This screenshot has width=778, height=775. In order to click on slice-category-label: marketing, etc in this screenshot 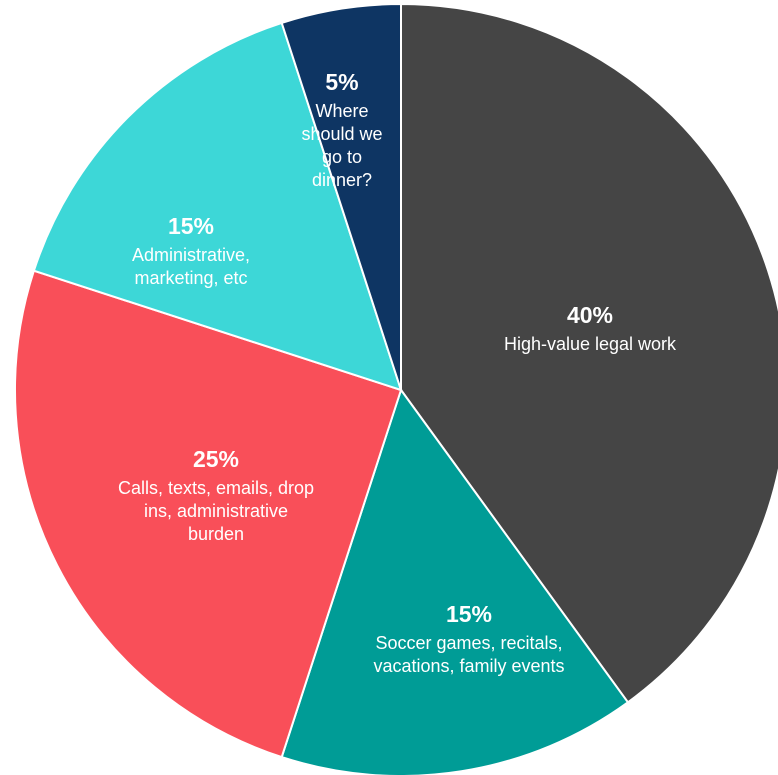, I will do `click(190, 278)`.